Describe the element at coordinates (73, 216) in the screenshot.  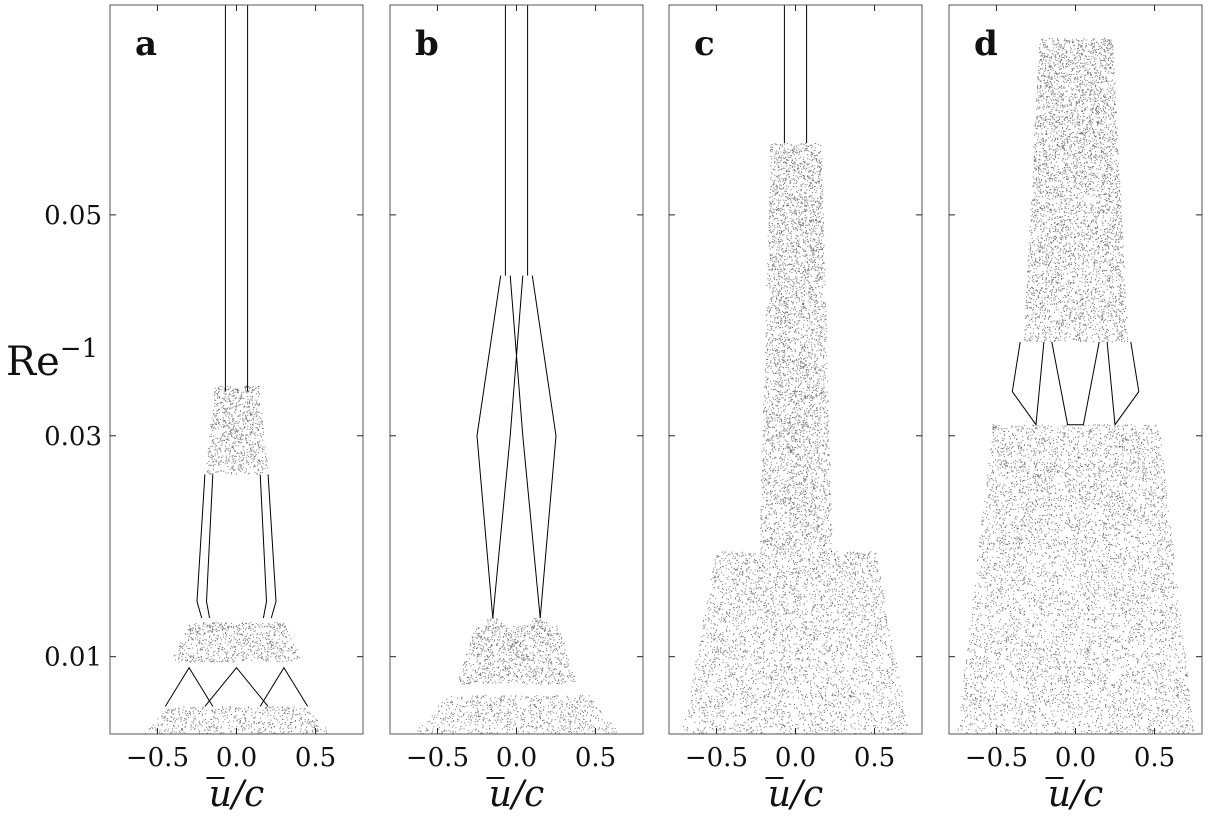
I see `y-tick-label: 0.05` at that location.